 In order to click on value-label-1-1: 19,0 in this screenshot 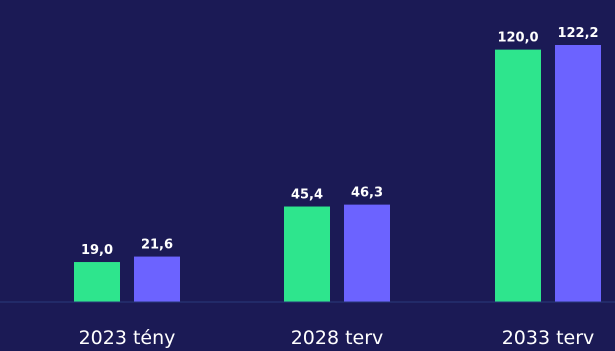, I will do `click(97, 250)`.